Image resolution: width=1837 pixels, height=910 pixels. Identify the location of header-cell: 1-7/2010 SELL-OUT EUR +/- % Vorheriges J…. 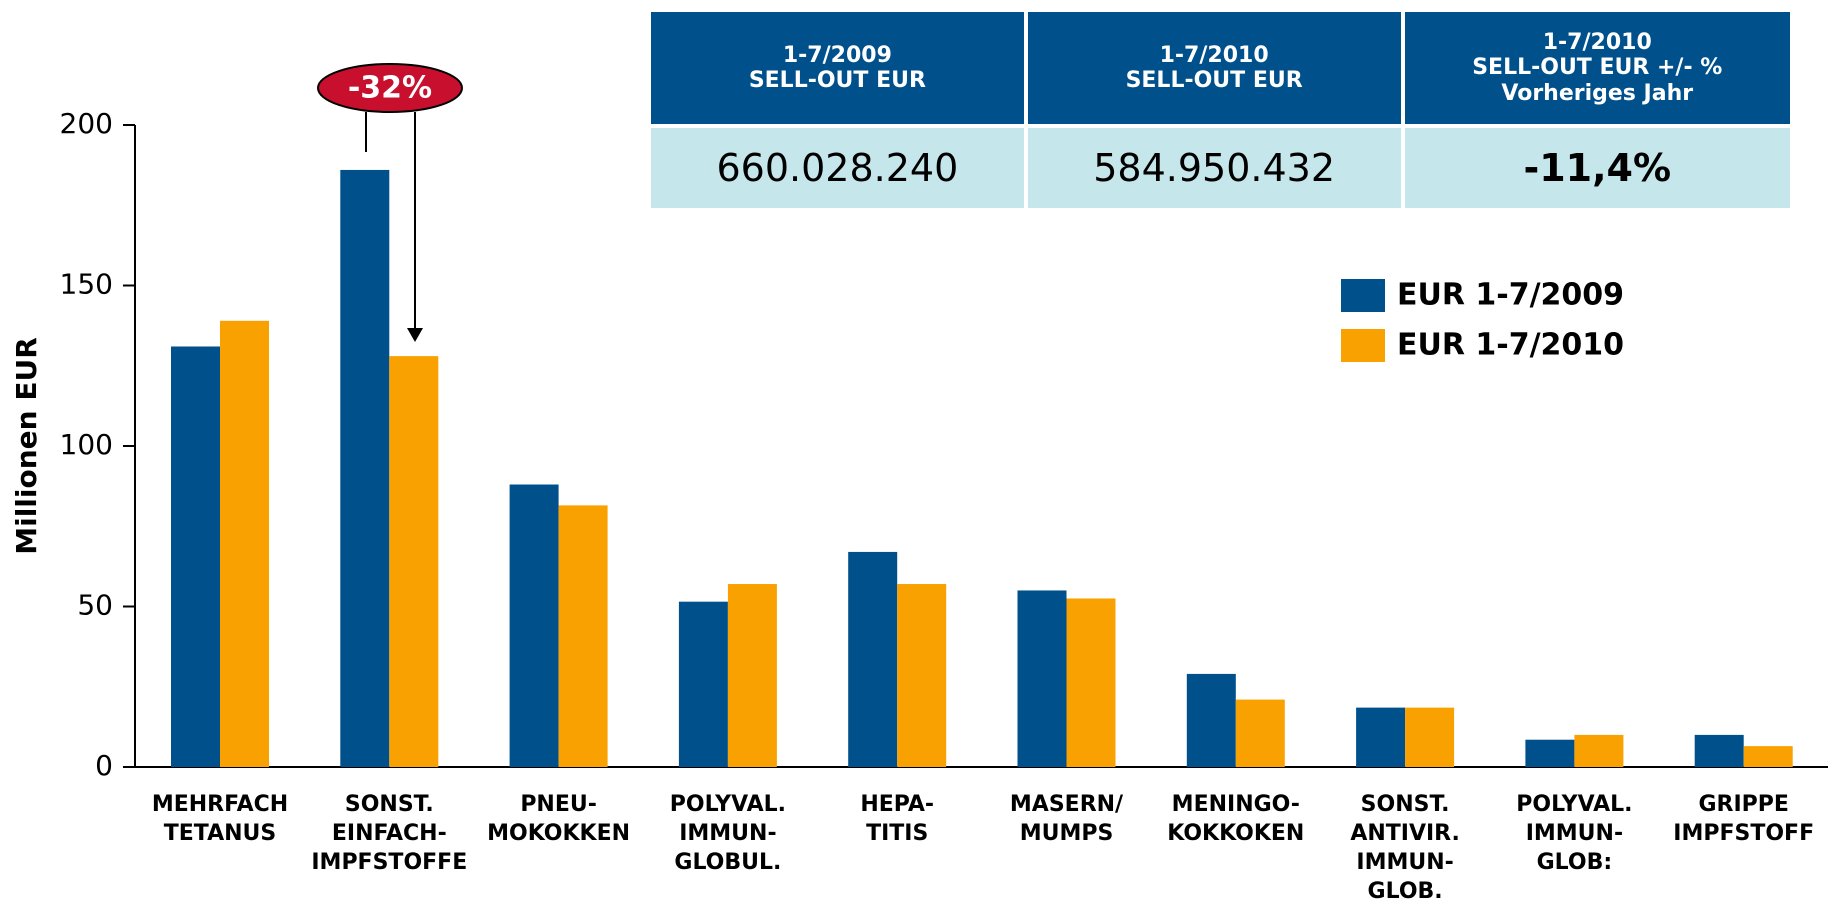
(1597, 68).